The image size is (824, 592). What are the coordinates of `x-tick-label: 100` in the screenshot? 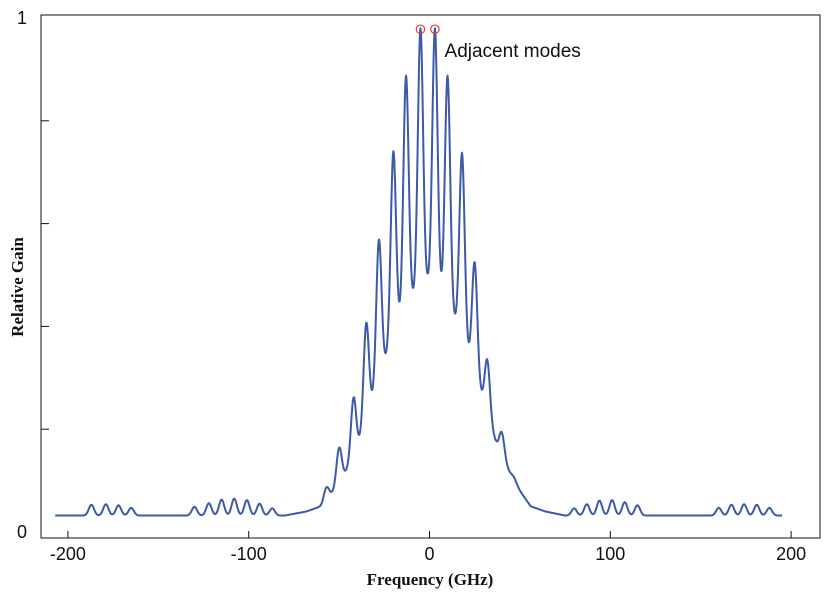 It's located at (610, 554).